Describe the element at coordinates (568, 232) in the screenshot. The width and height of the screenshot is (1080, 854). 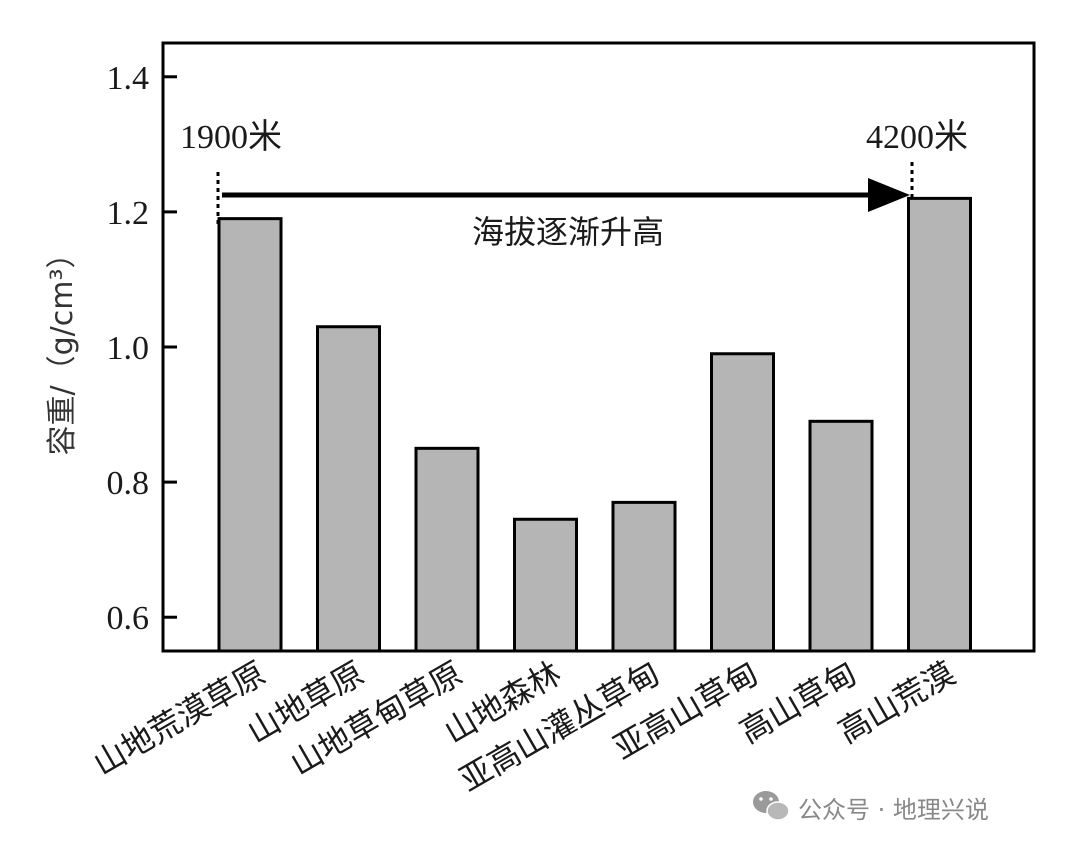
I see `arrow-label: 海拔逐渐升高` at that location.